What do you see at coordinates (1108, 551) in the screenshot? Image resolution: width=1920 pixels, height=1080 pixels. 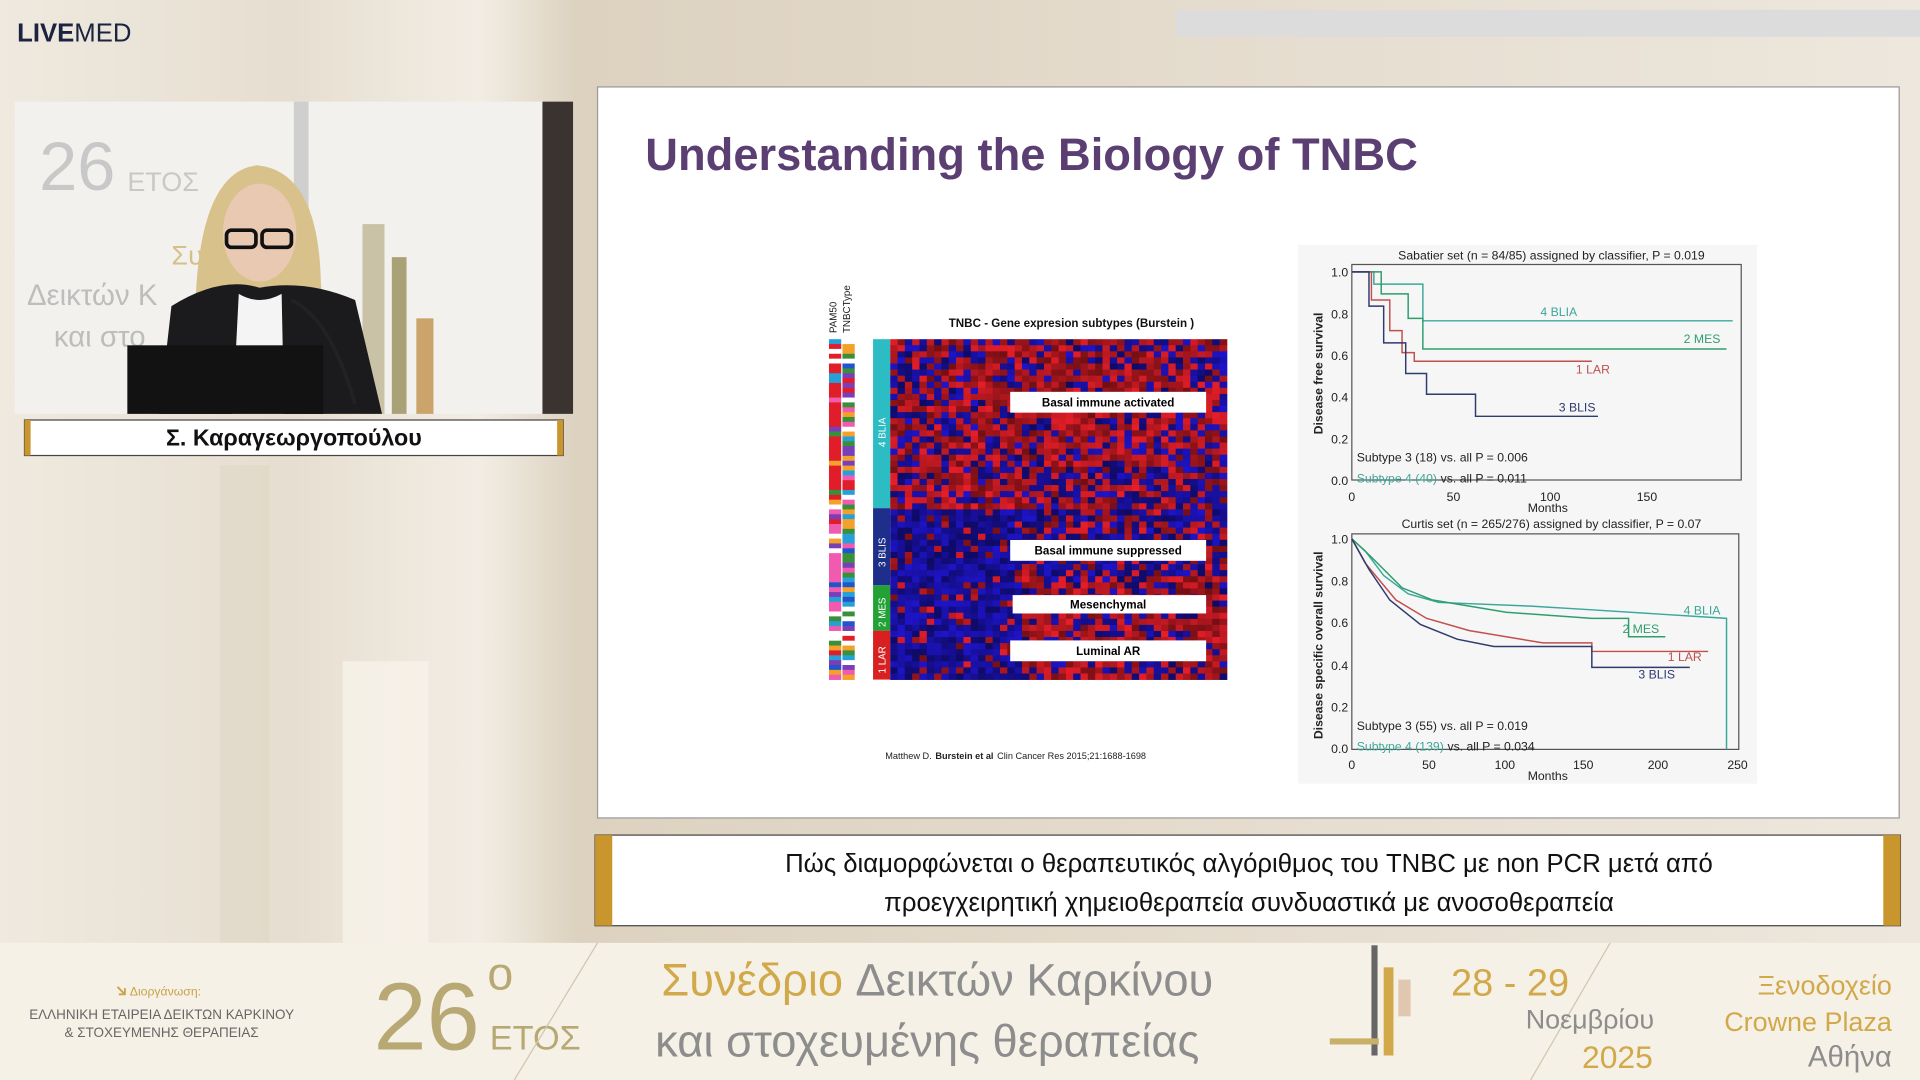 I see `subtype-box-label: Basal immune suppressed` at bounding box center [1108, 551].